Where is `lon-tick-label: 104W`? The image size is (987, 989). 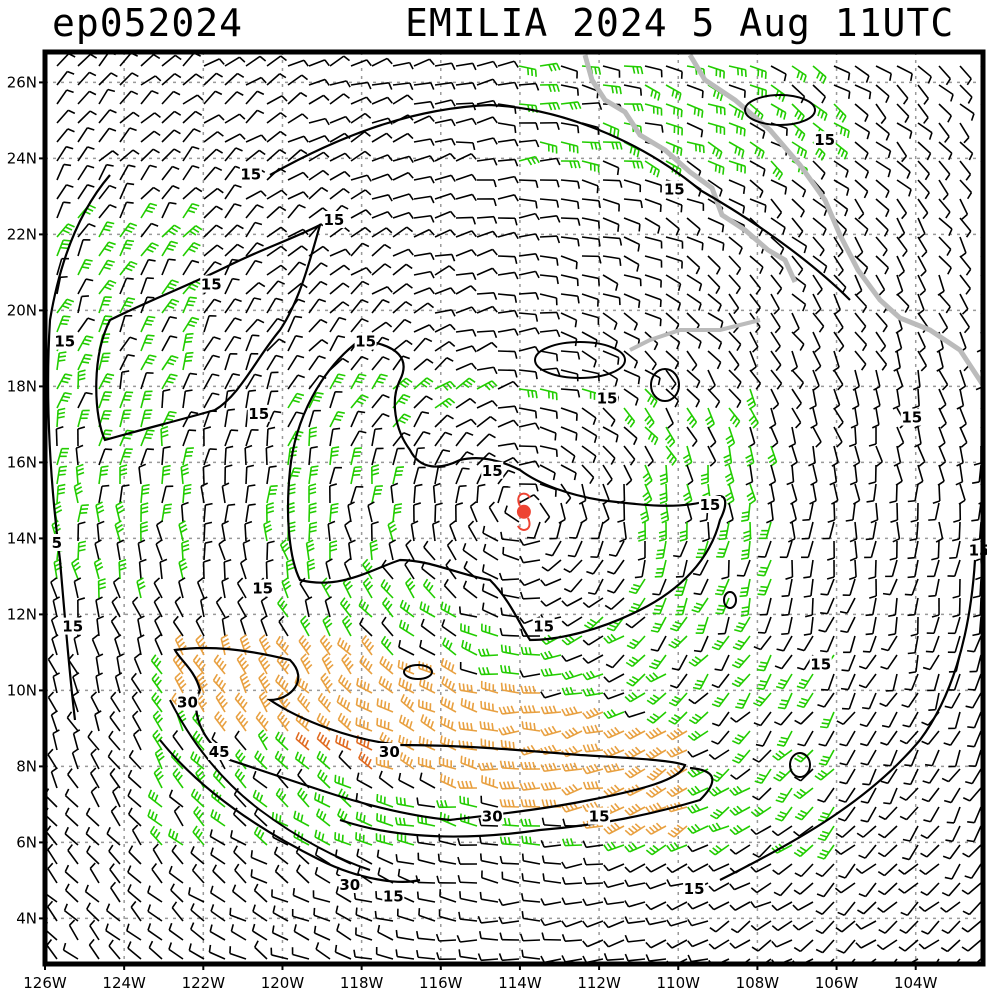
lon-tick-label: 104W is located at coordinates (916, 981).